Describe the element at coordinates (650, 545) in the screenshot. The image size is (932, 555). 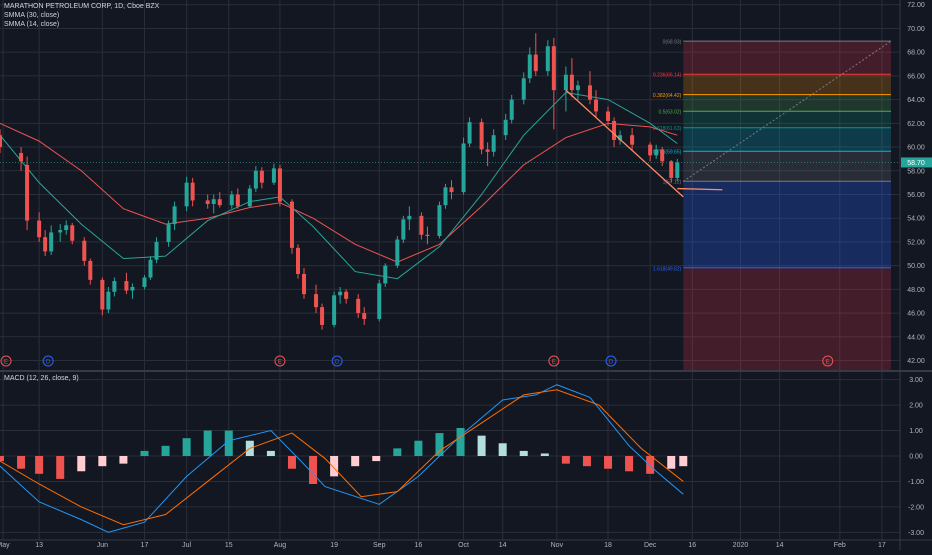
I see `time-tick-label: Dec` at that location.